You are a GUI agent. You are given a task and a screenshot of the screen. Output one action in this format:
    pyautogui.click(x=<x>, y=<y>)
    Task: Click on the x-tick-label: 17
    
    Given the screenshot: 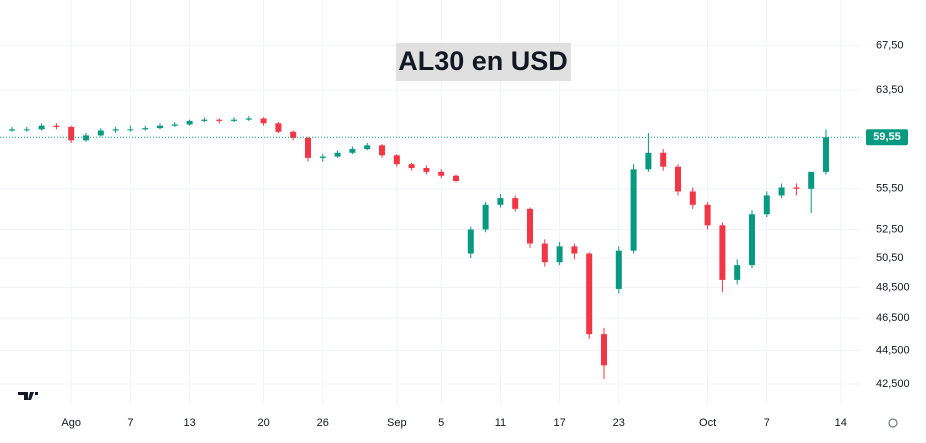 What is the action you would take?
    pyautogui.click(x=559, y=423)
    